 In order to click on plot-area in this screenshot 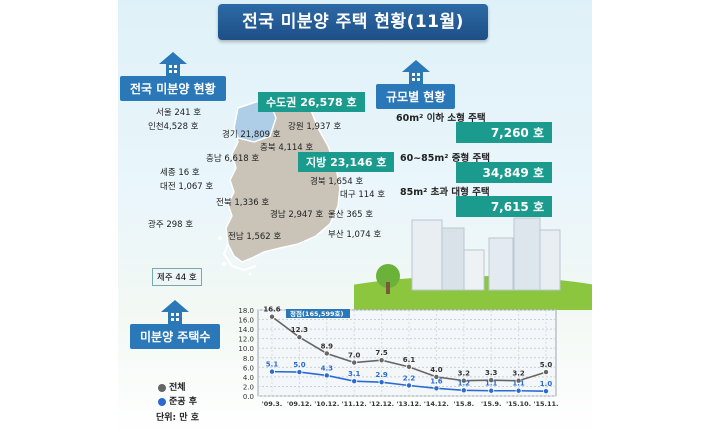, I will do `click(407, 353)`.